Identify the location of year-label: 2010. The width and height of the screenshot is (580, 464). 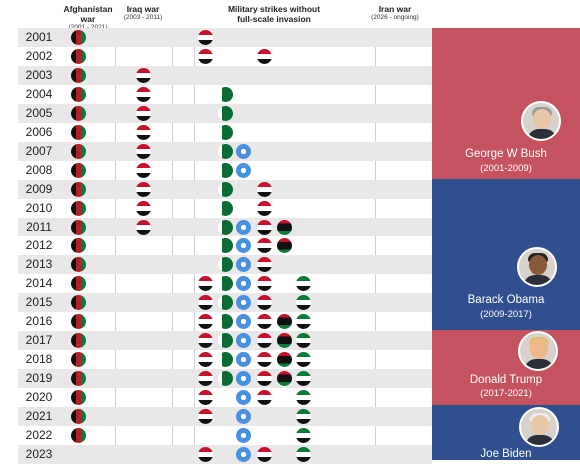
(39, 207).